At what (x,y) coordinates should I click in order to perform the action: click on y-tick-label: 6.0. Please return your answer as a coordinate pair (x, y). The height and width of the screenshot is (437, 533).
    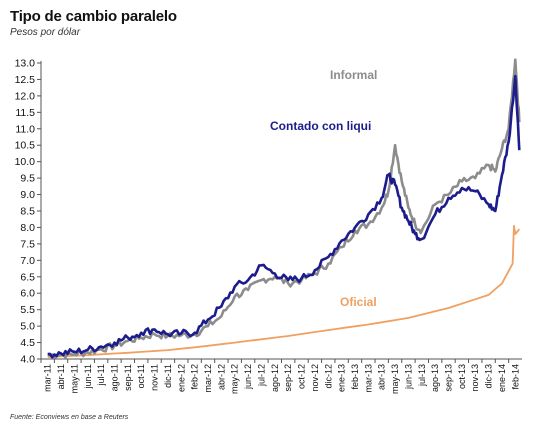
    Looking at the image, I should click on (27, 294).